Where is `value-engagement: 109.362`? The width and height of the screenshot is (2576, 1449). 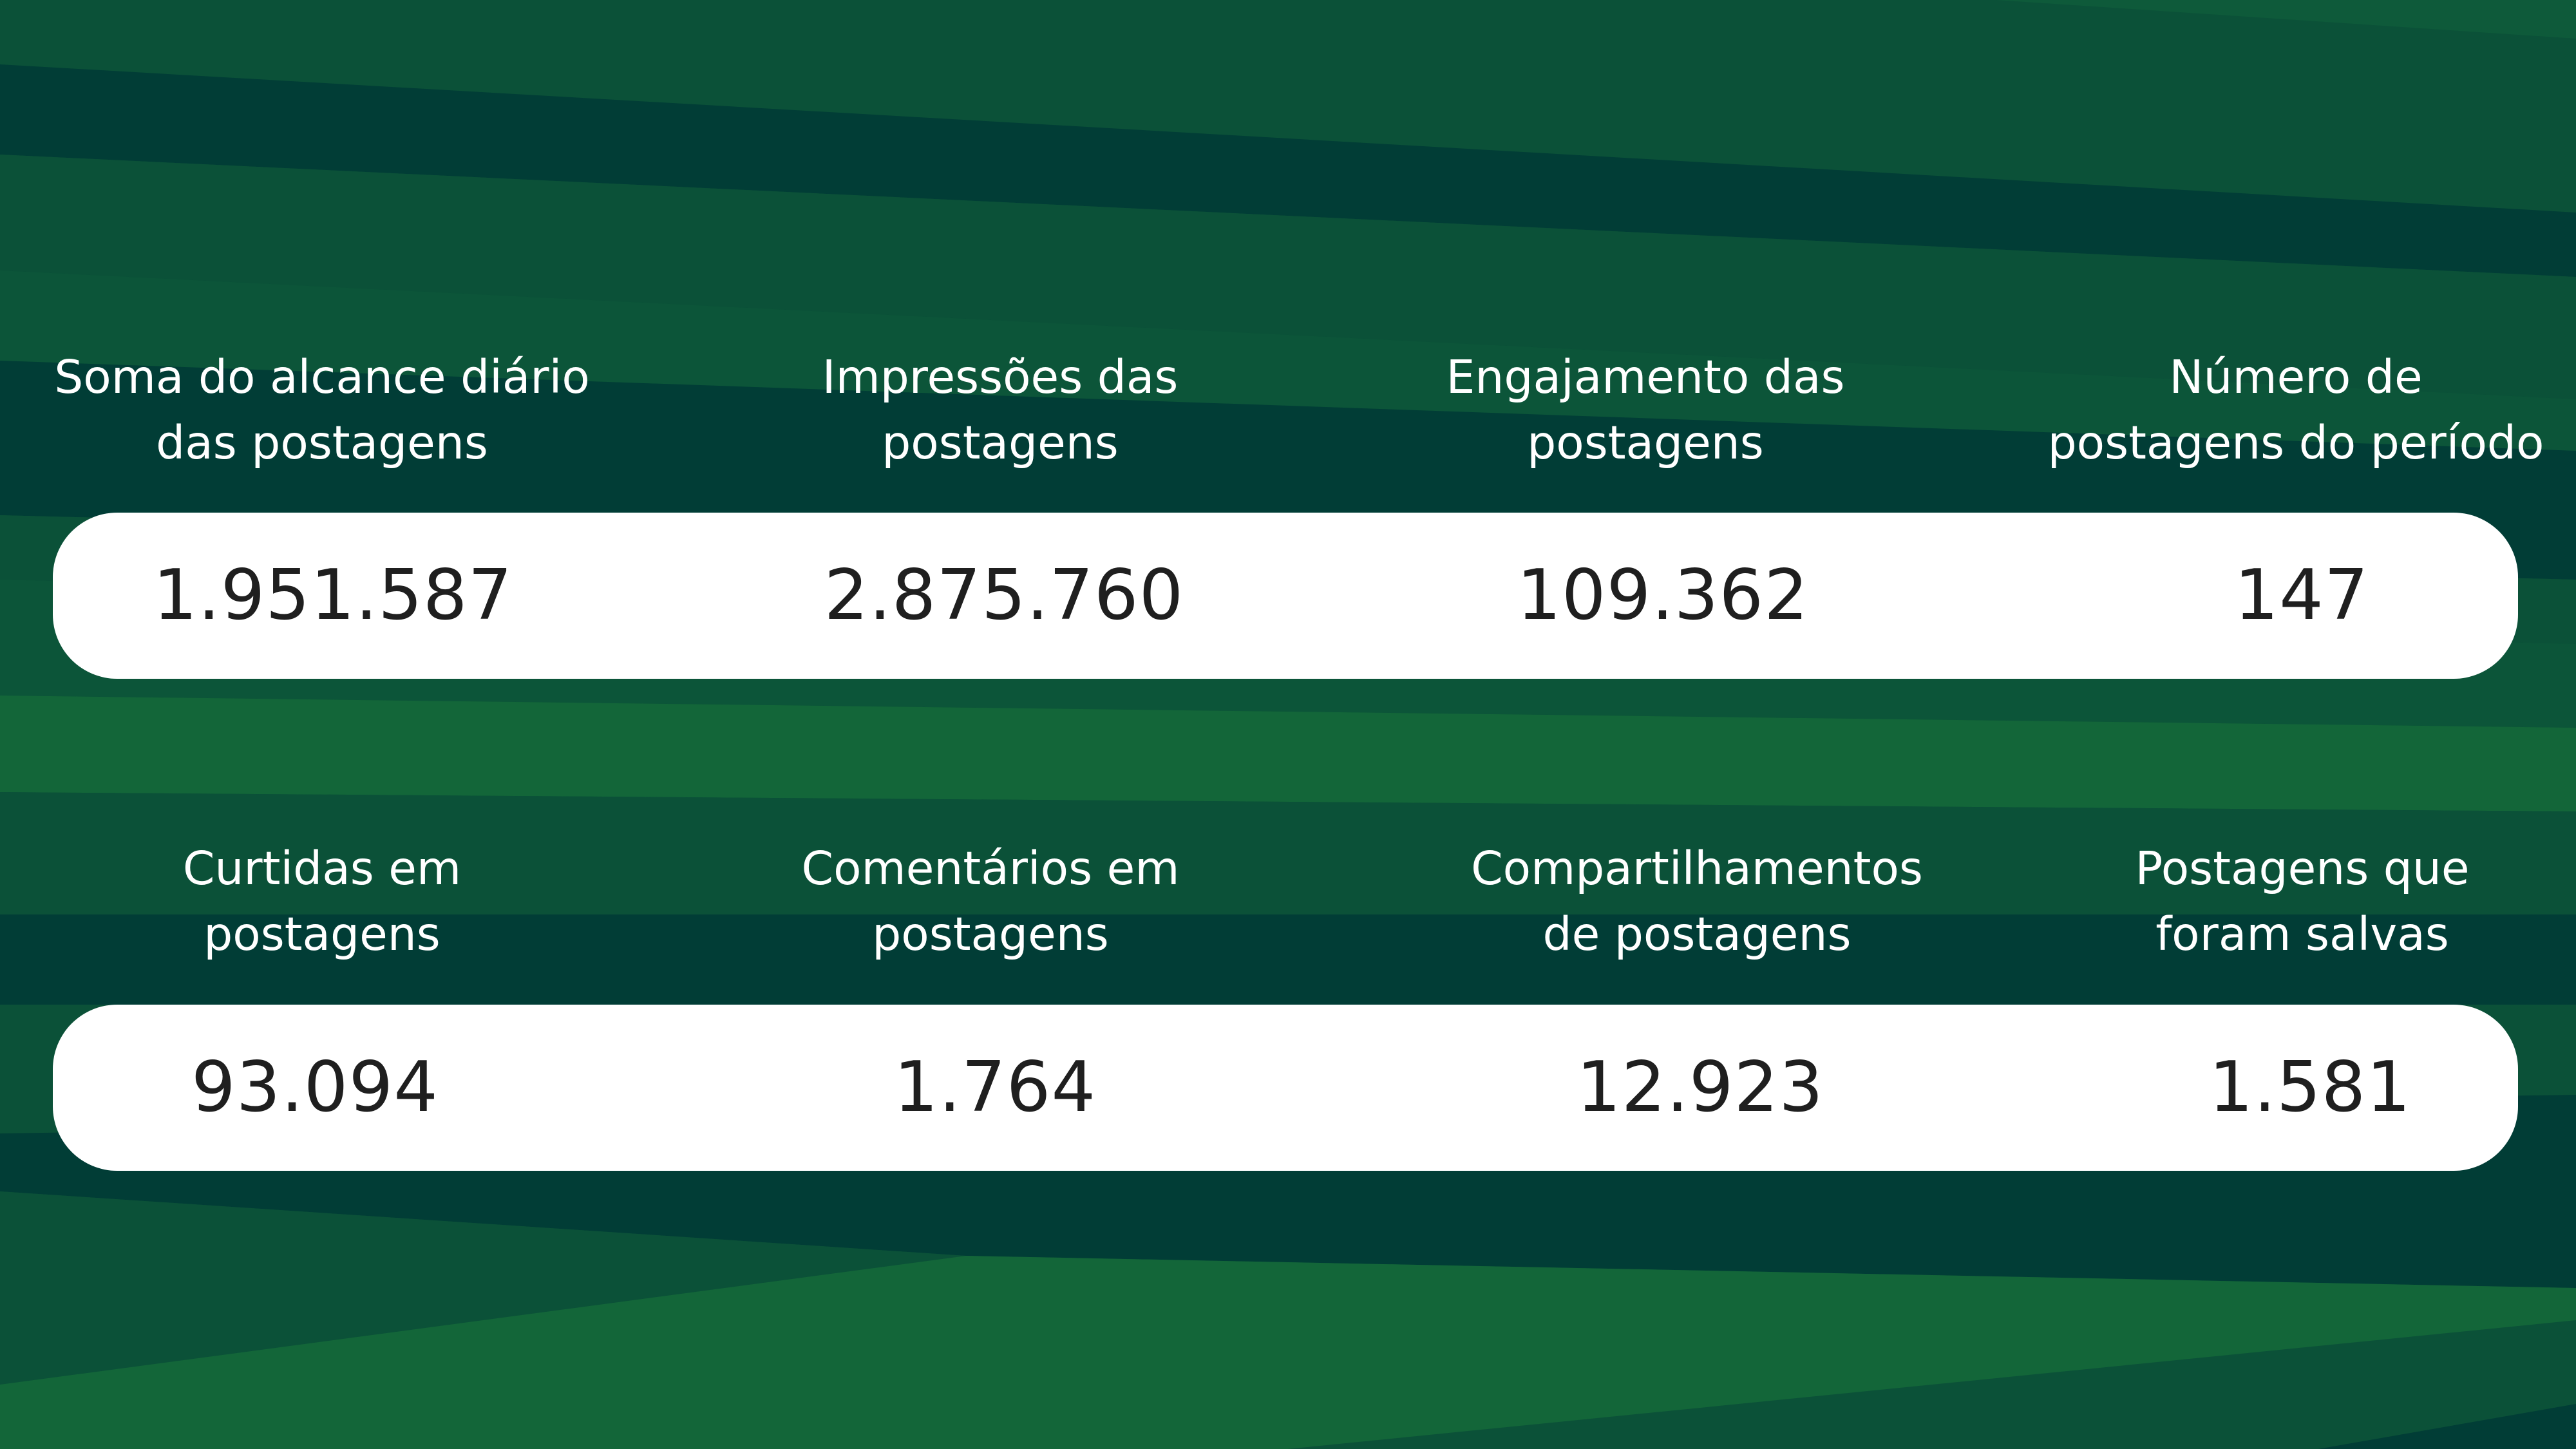
value-engagement: 109.362 is located at coordinates (1663, 595).